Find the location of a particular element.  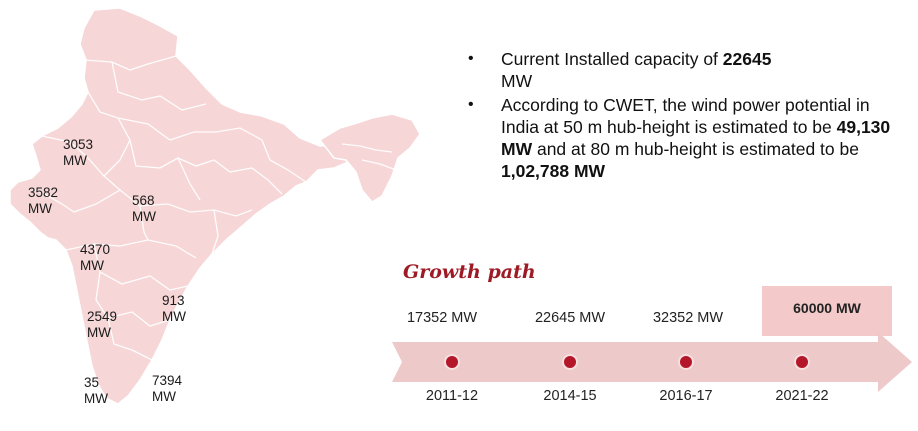

milestone-year-2: 2014-15 is located at coordinates (570, 396).